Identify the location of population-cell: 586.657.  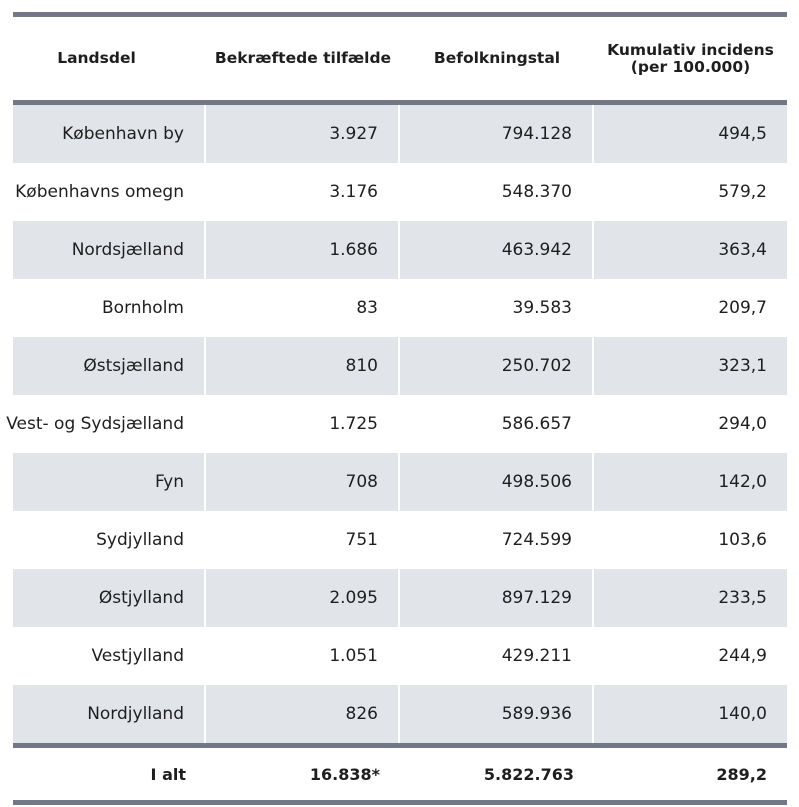
(497, 424).